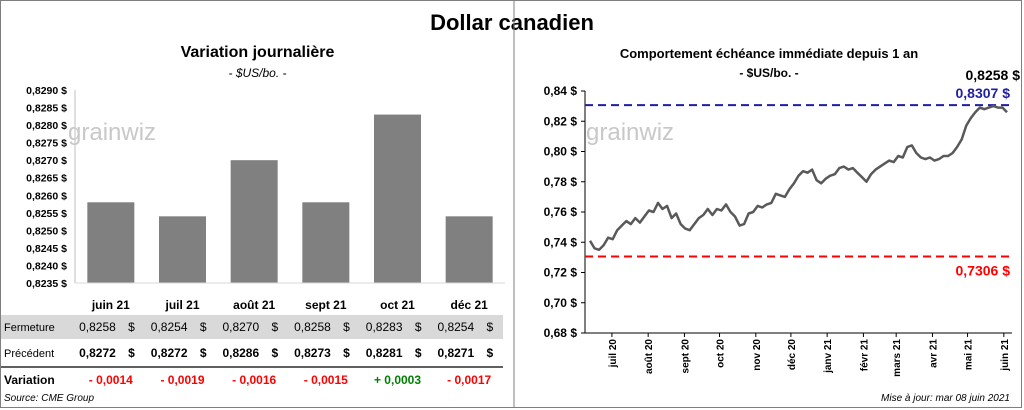 The height and width of the screenshot is (410, 1024). What do you see at coordinates (46, 126) in the screenshot?
I see `bar-y-tick-label: 0,8280 $` at bounding box center [46, 126].